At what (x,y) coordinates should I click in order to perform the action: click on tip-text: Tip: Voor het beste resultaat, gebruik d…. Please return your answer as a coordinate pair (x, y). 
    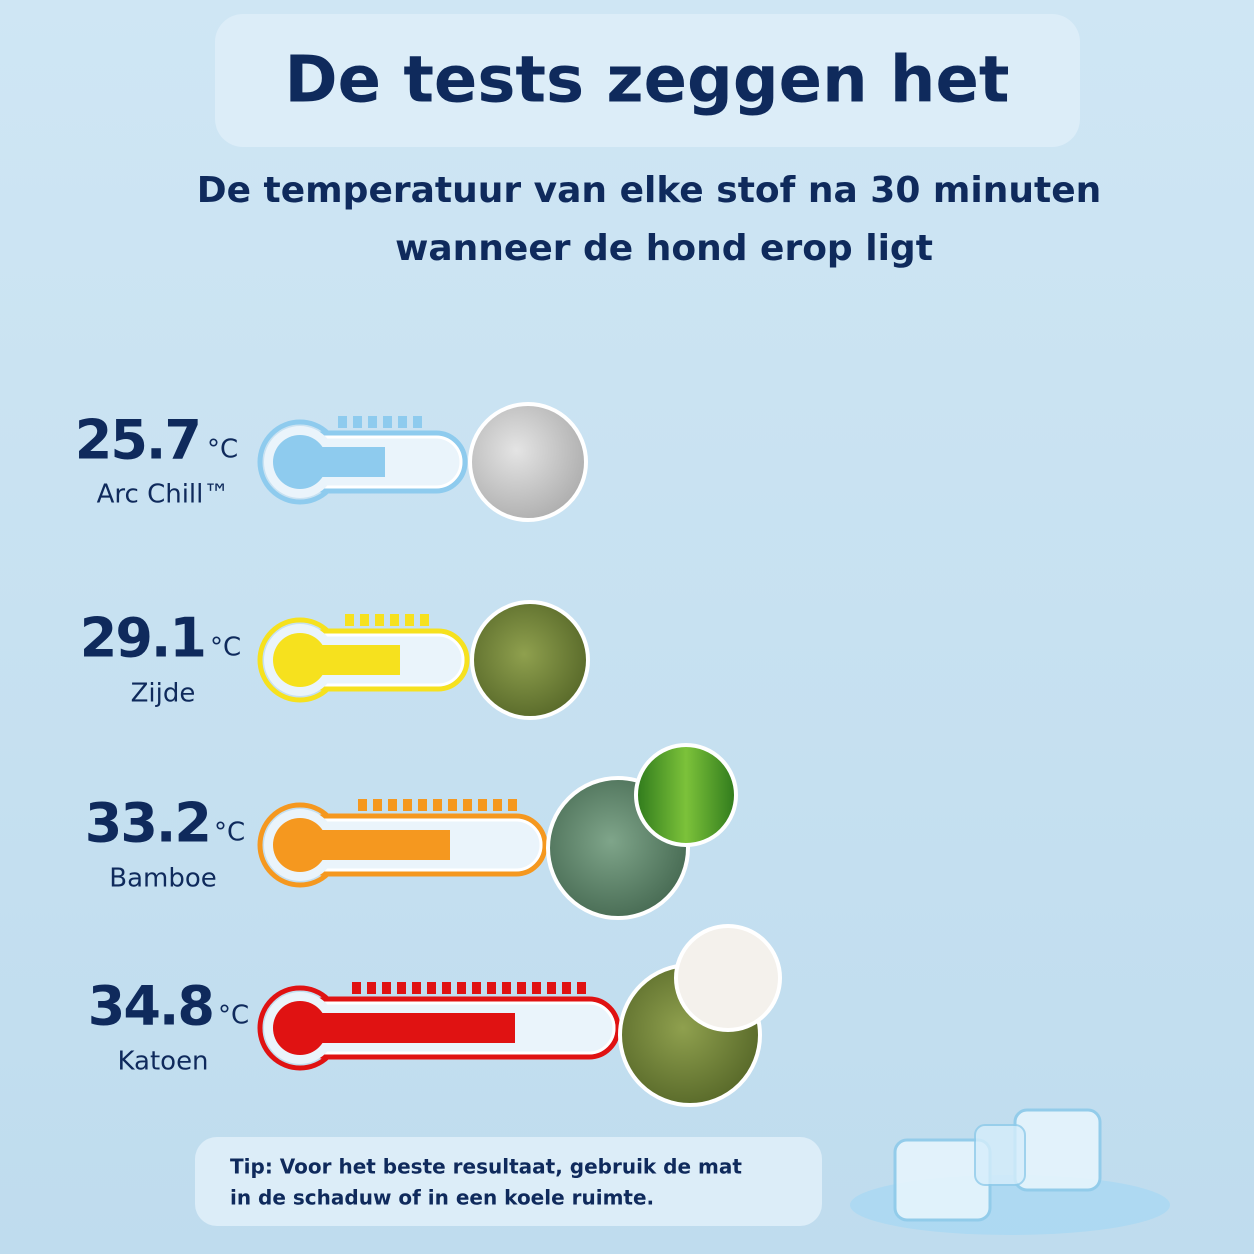
    Looking at the image, I should click on (486, 1167).